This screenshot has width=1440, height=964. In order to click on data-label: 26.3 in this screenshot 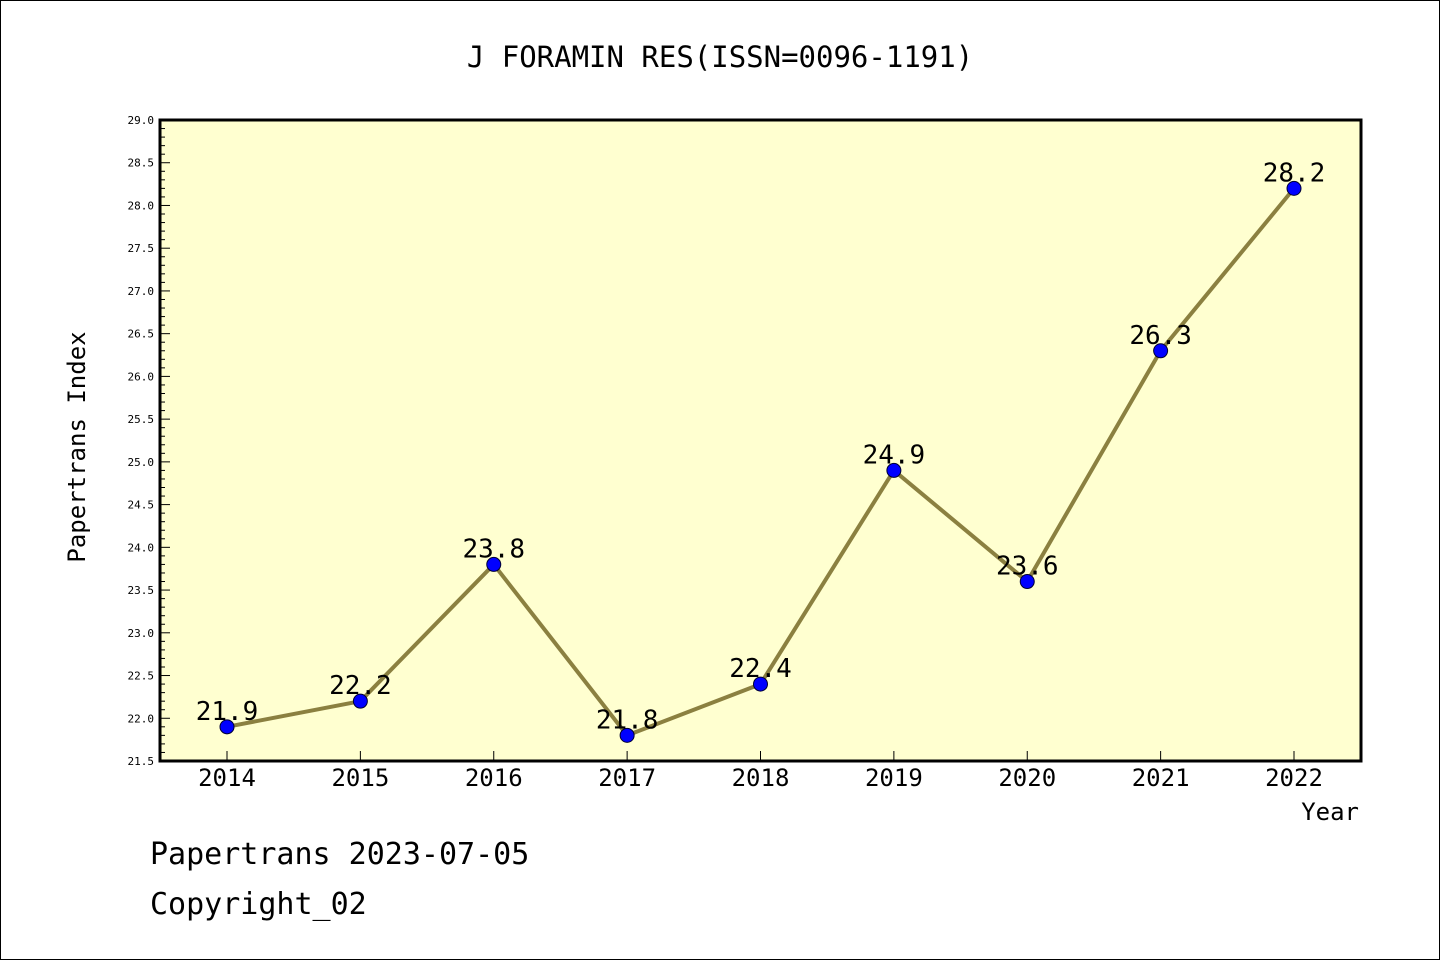, I will do `click(1160, 336)`.